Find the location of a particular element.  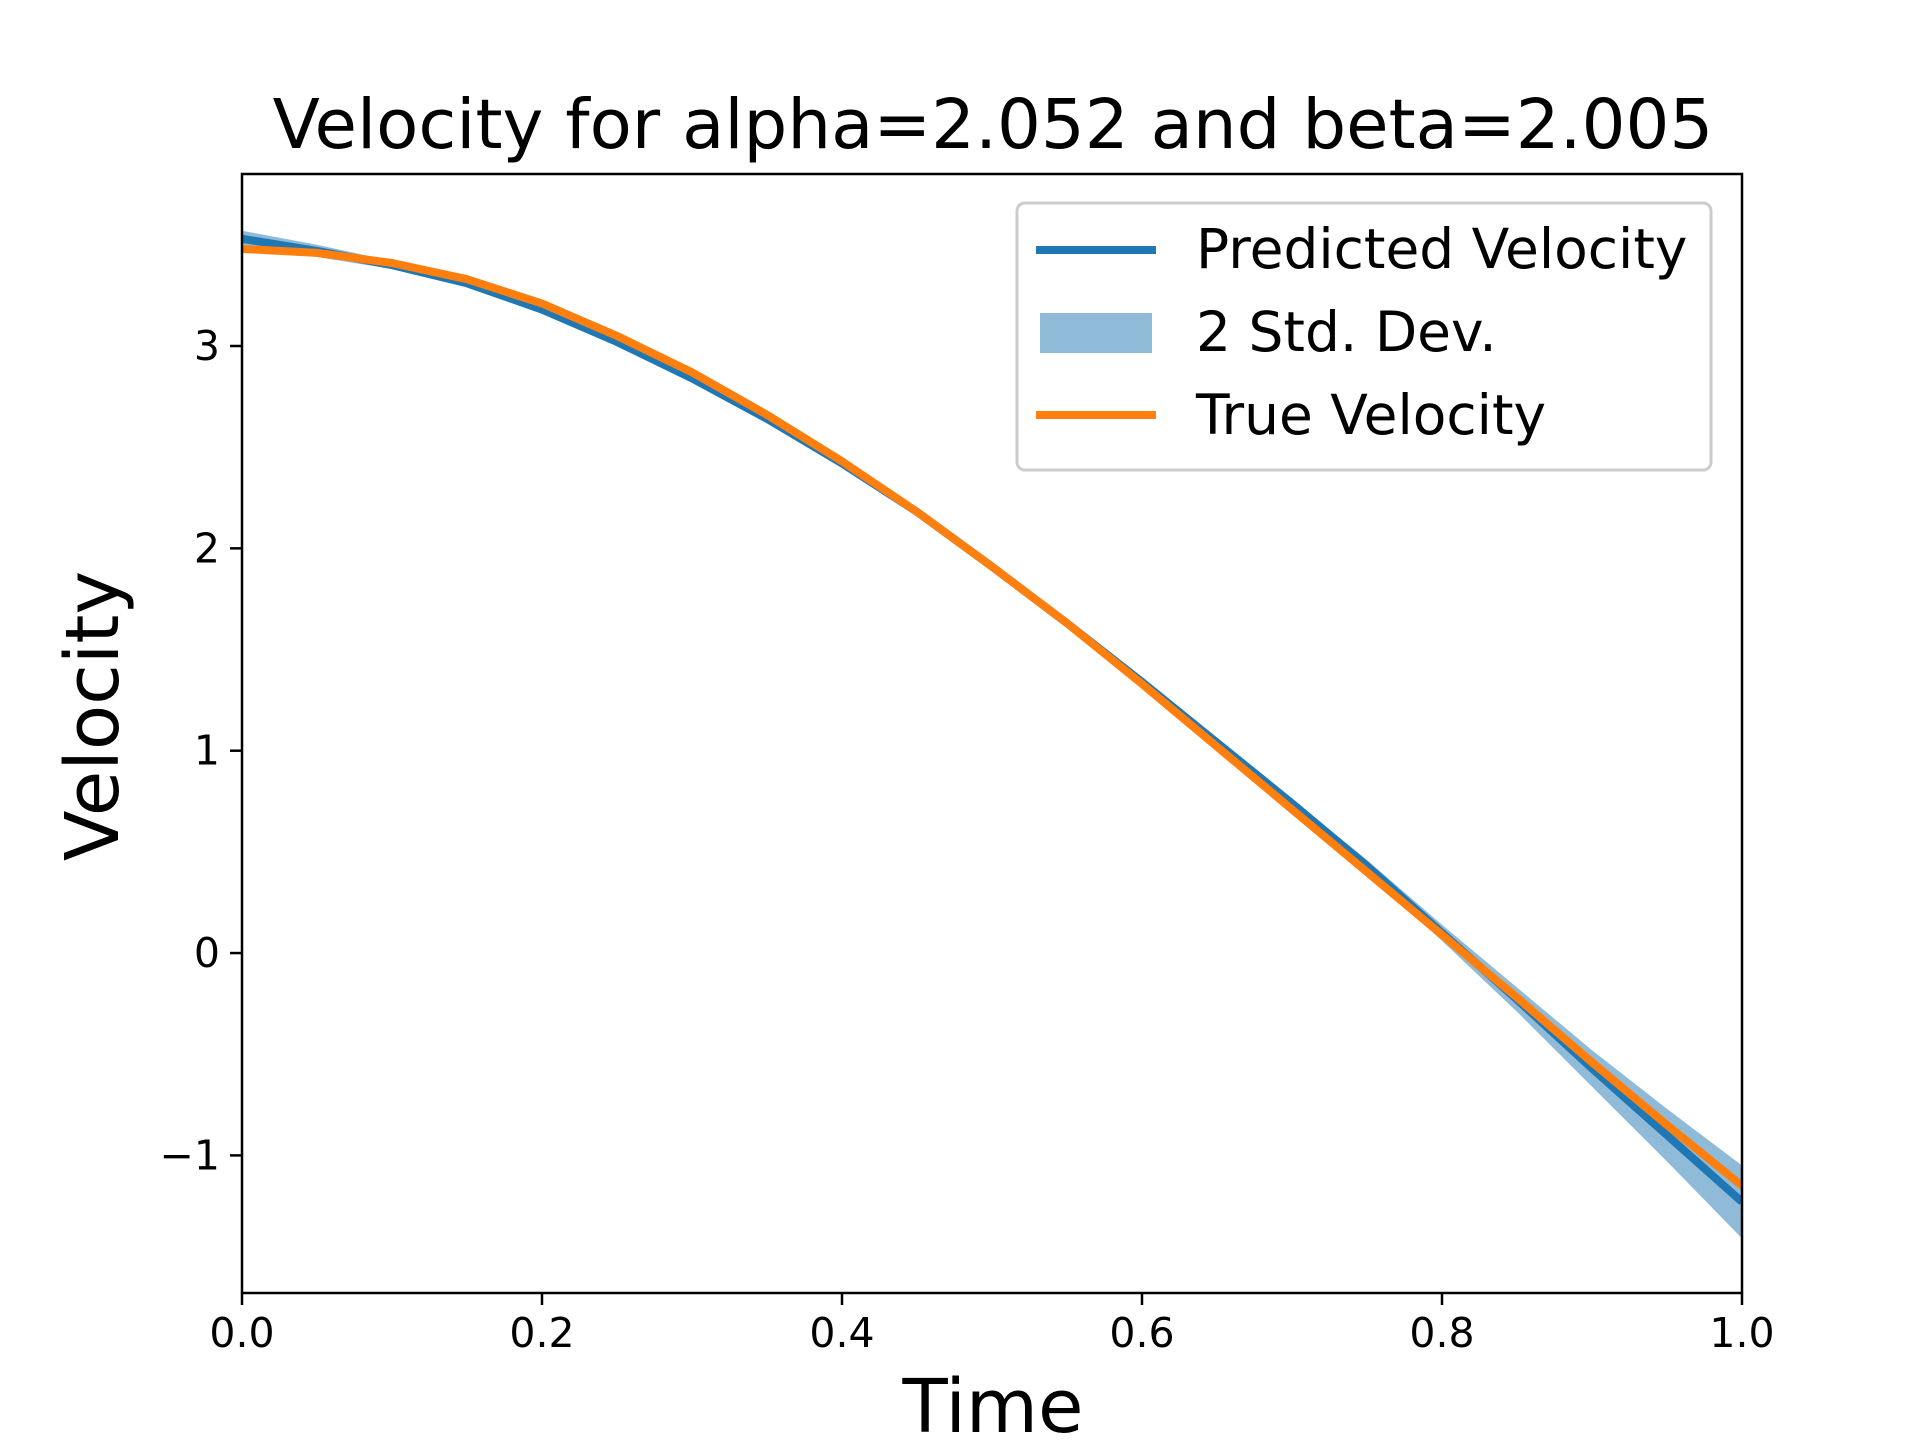

x-tick-label: 0.0 is located at coordinates (241, 1333).